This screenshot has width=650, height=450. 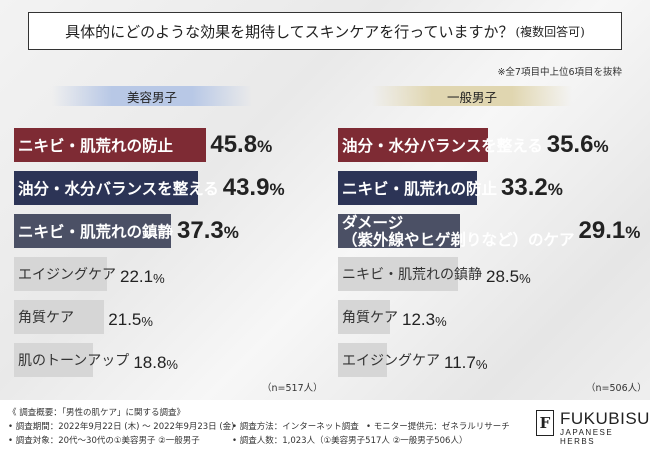 I want to click on general-value-unit-4: %, so click(x=525, y=278).